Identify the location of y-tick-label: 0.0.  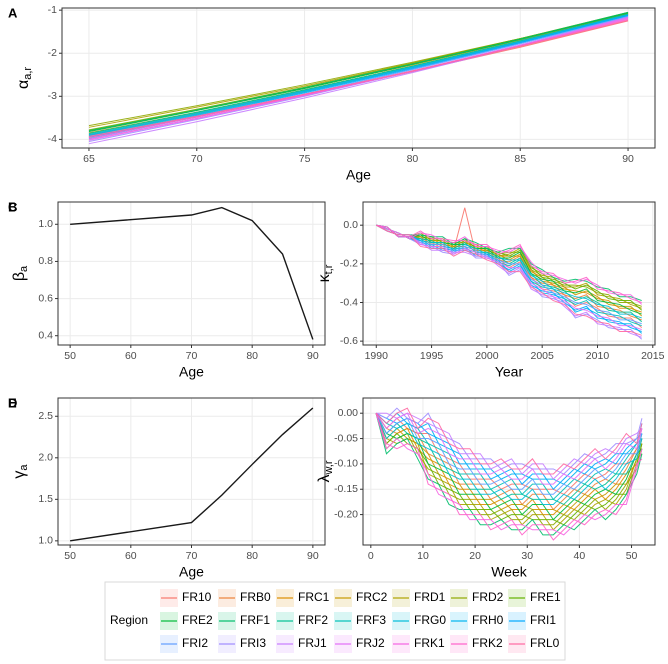
(350, 225).